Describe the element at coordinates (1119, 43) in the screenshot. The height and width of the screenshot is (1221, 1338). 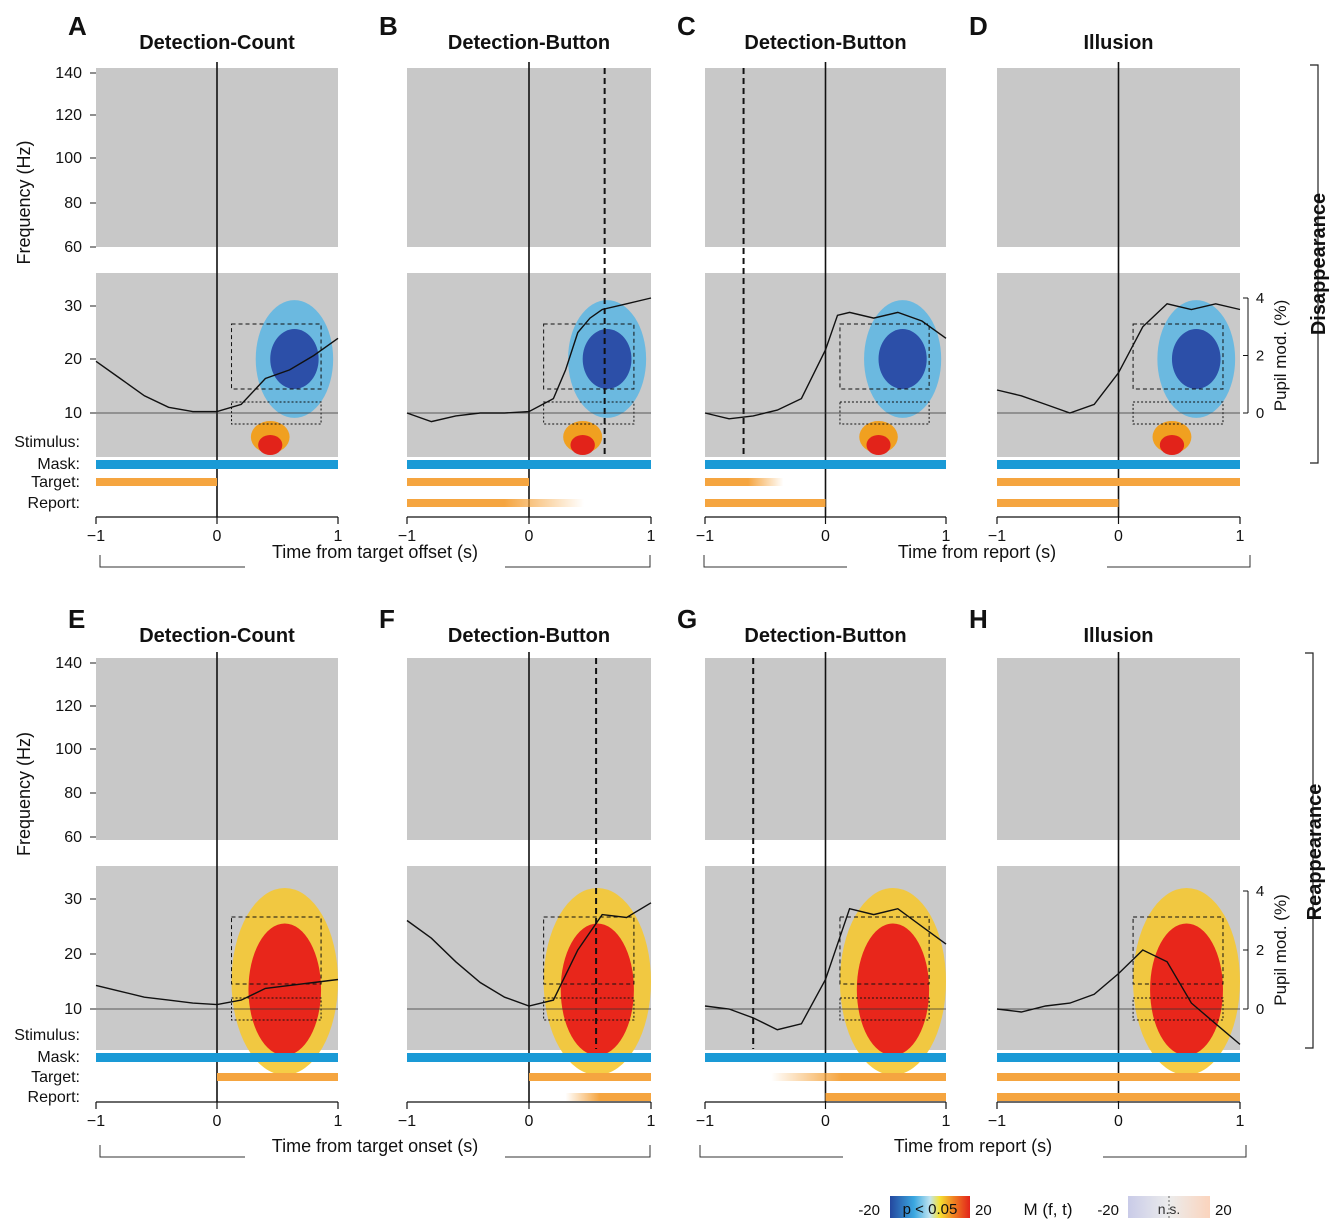
I see `panel-title: Illusion` at that location.